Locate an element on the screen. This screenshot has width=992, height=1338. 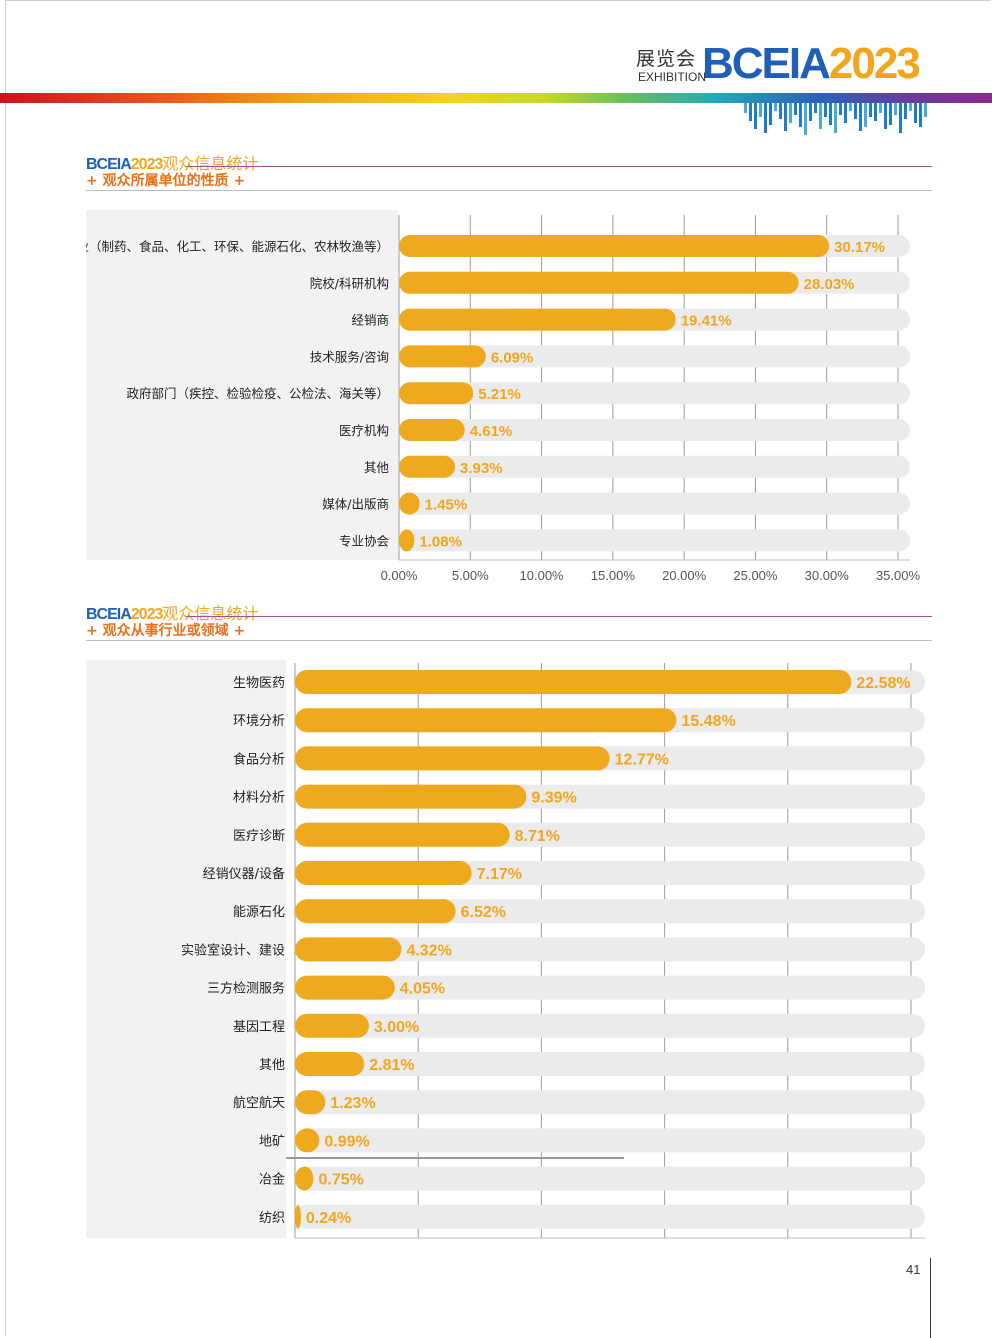
exhibition-logo: 展览会 EXHIBITION BCEIA2023 is located at coordinates (786, 65).